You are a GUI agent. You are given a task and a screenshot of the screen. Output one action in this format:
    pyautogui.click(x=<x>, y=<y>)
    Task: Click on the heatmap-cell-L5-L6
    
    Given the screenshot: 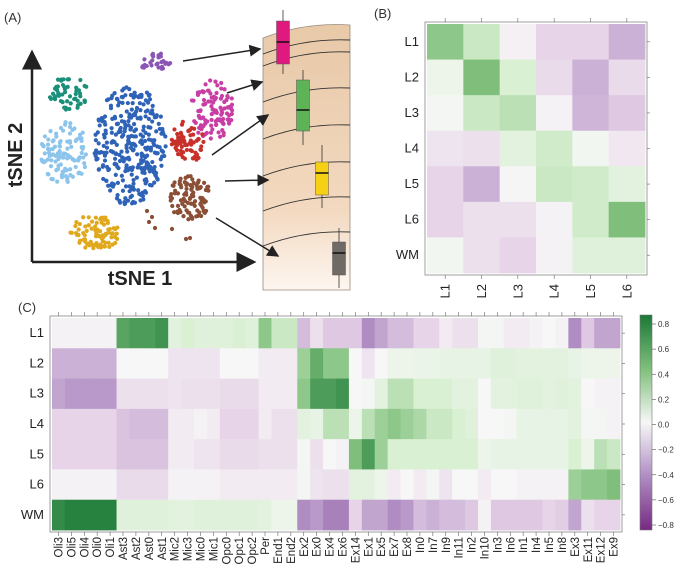 What is the action you would take?
    pyautogui.click(x=627, y=184)
    